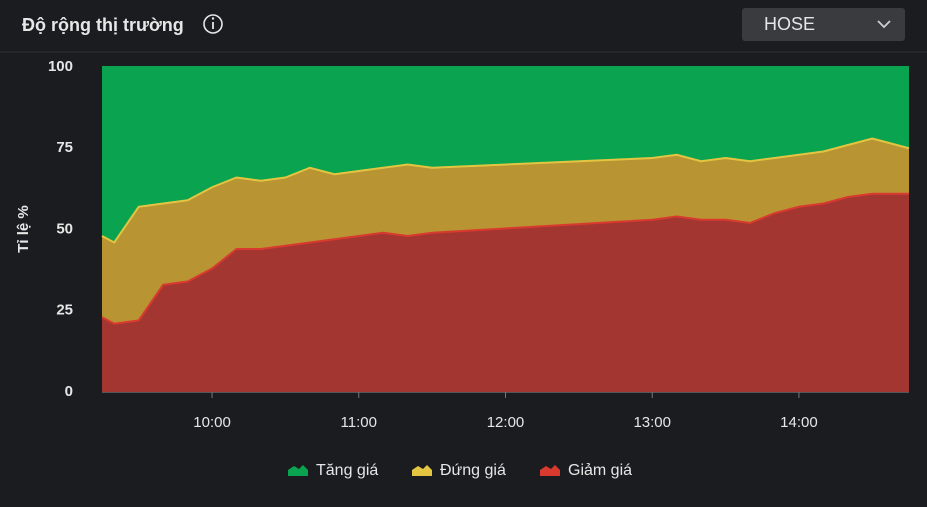 This screenshot has width=927, height=507. I want to click on y-tick-label: 25, so click(64, 310).